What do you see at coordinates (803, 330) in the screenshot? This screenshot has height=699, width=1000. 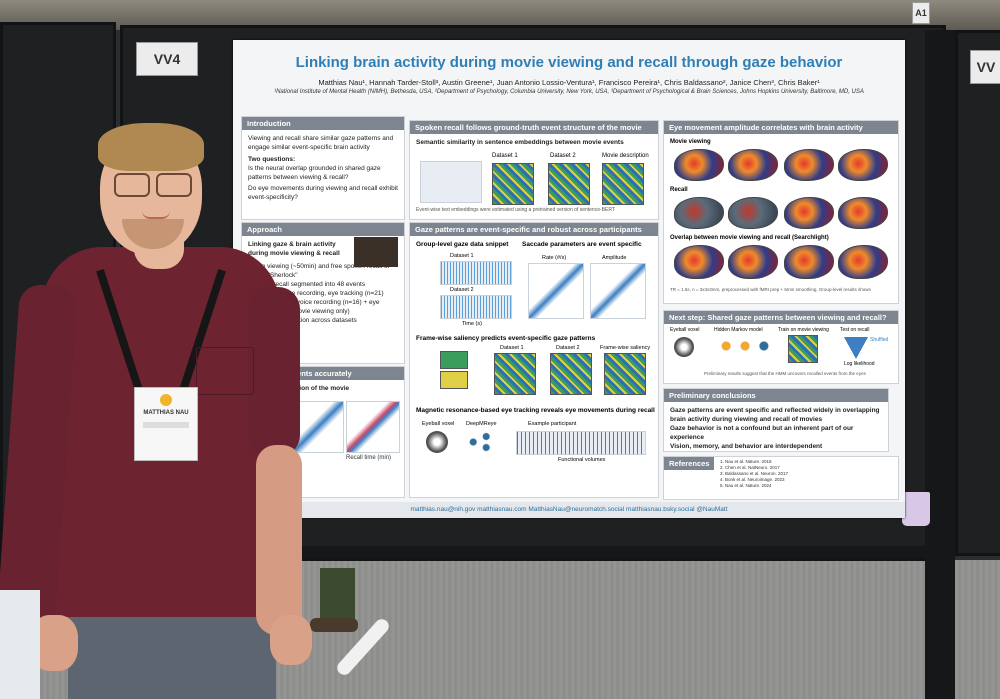 I see `train-label: Train on movie viewing` at bounding box center [803, 330].